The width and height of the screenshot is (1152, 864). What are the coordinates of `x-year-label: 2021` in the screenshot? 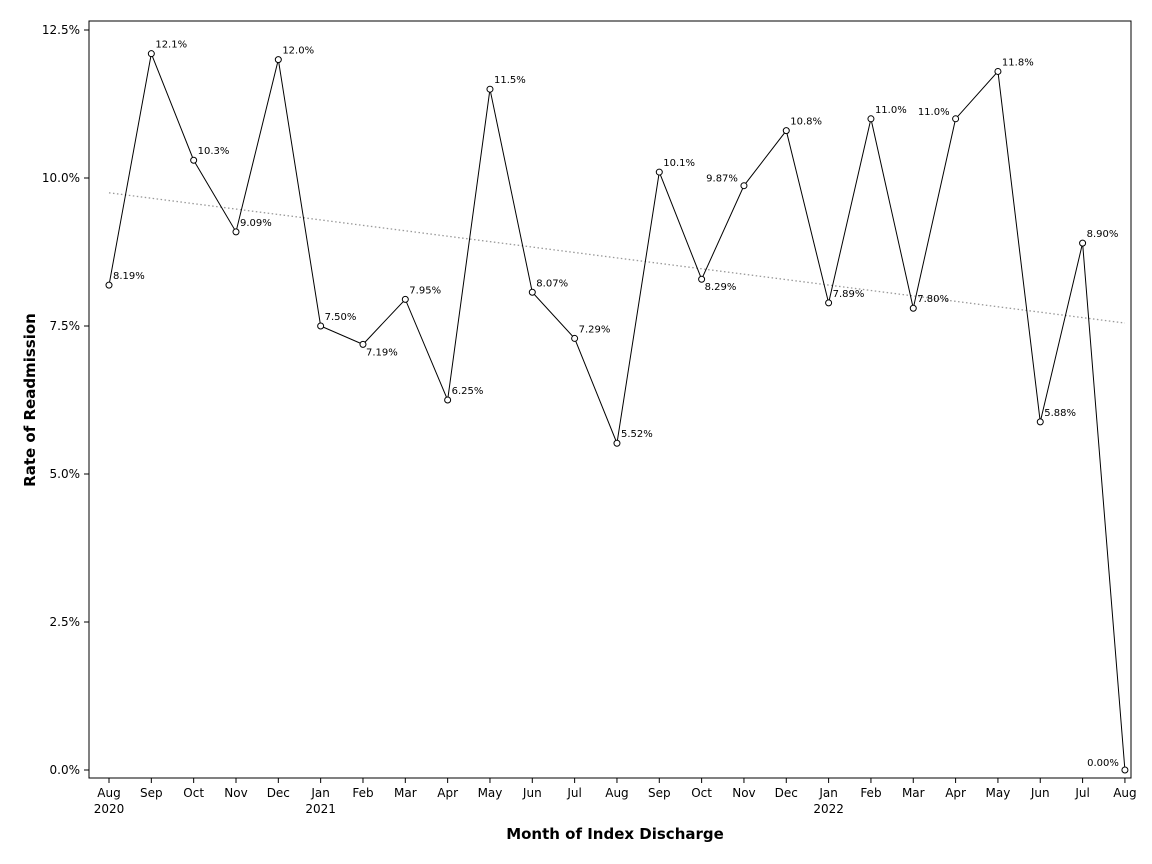 It's located at (320, 809).